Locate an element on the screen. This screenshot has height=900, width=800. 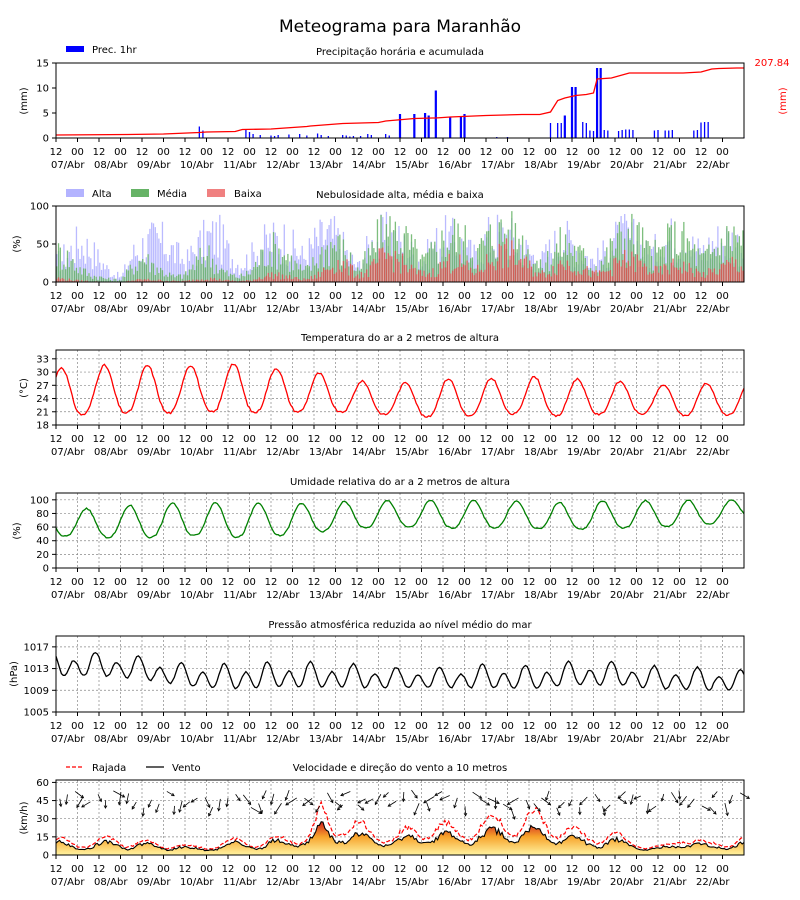
y-tick-label: 80 is located at coordinates (42, 514).